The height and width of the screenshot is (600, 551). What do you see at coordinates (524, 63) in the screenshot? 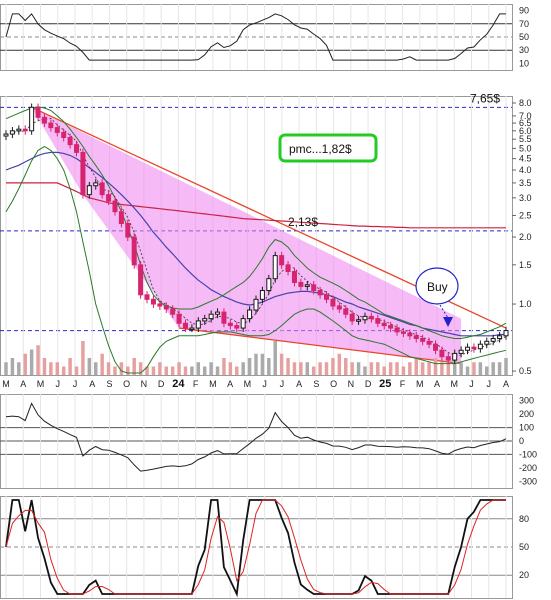
I see `rsi-tick-label: 10` at bounding box center [524, 63].